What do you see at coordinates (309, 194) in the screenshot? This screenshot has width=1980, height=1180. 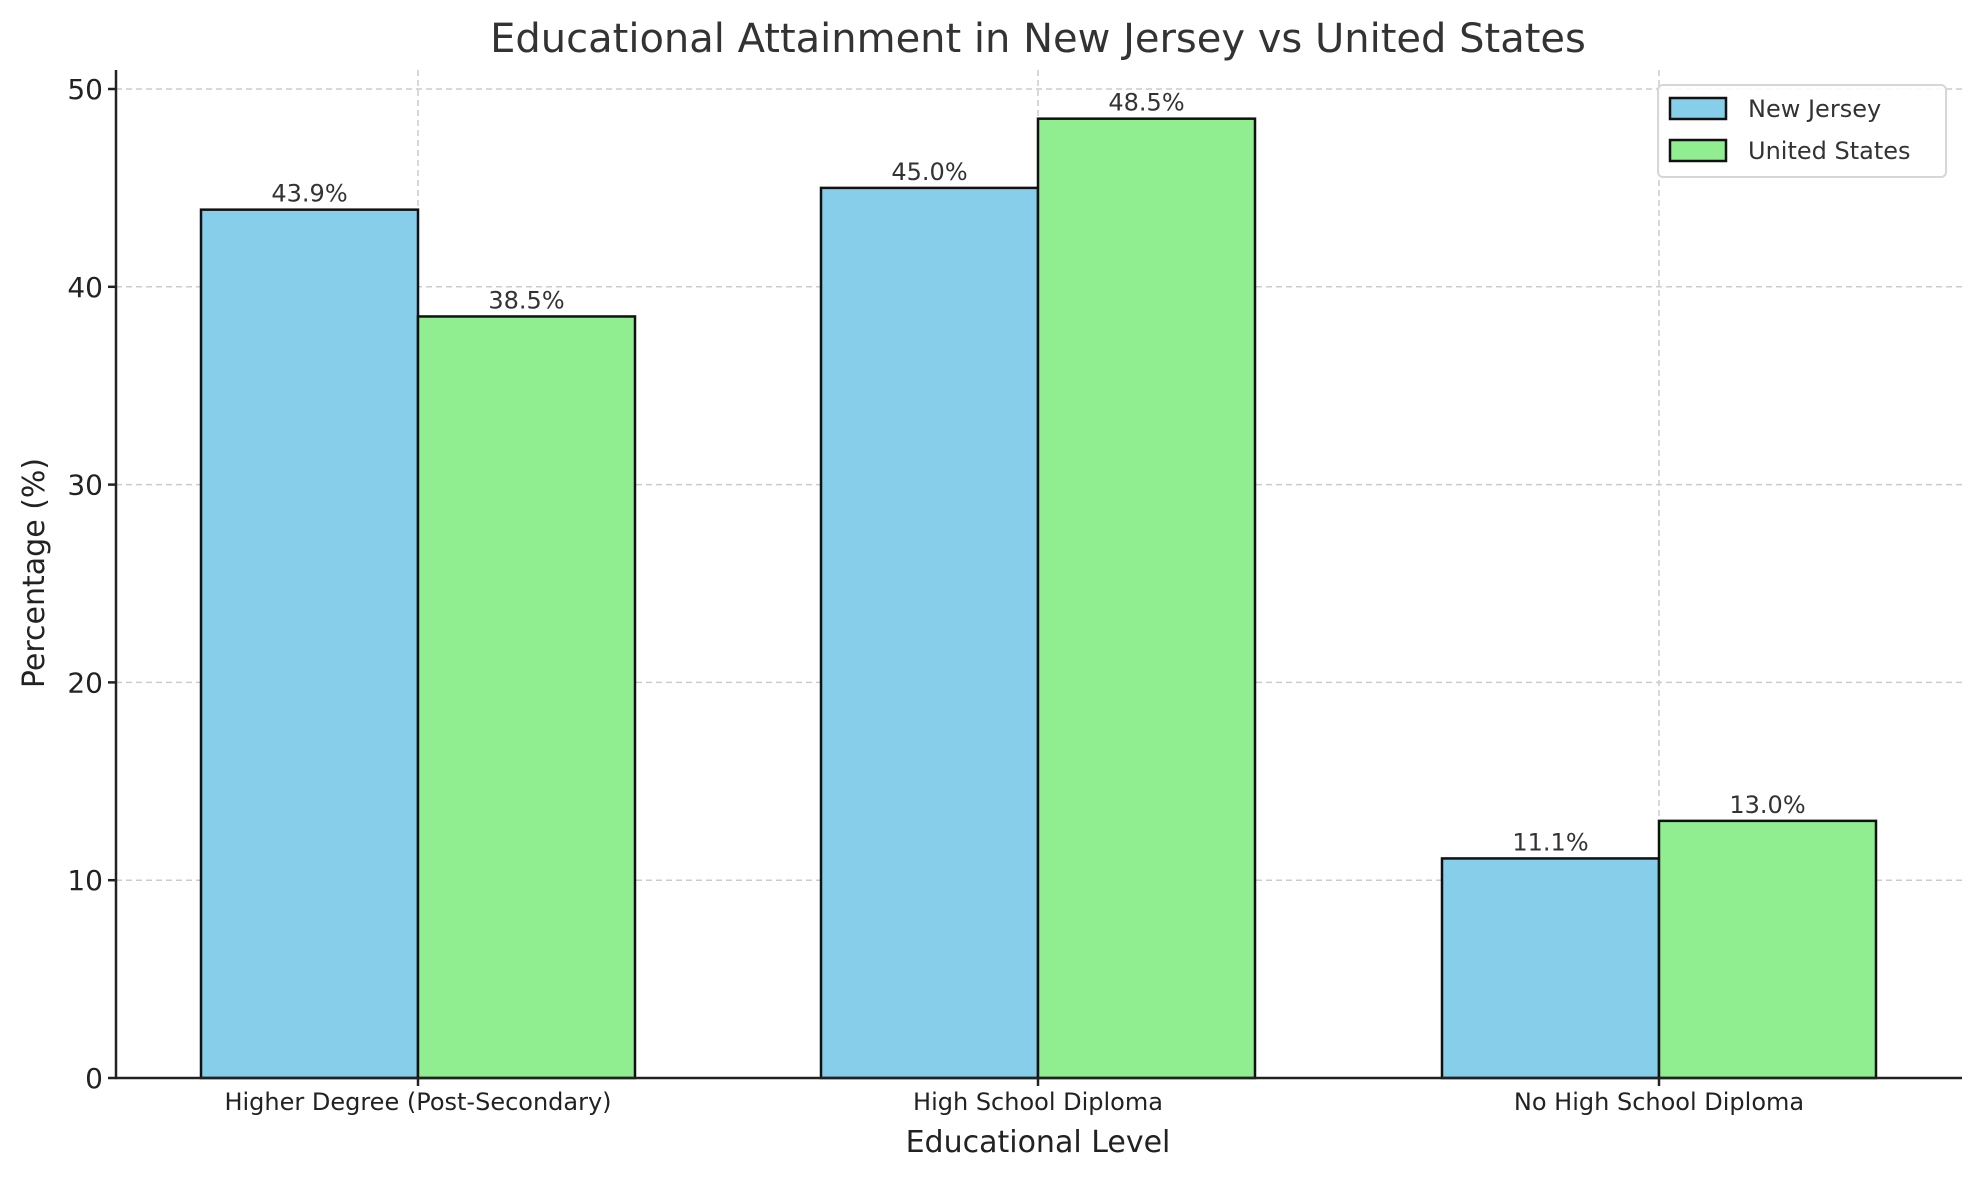 I see `bar-value-label: 43.9%` at bounding box center [309, 194].